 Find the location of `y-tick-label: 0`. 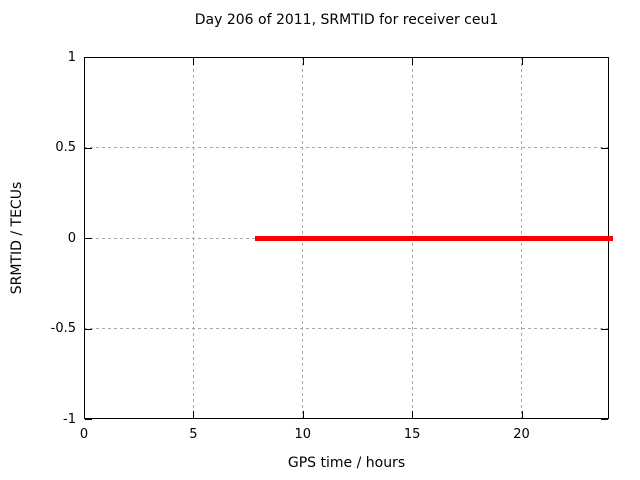

y-tick-label: 0 is located at coordinates (71, 238).